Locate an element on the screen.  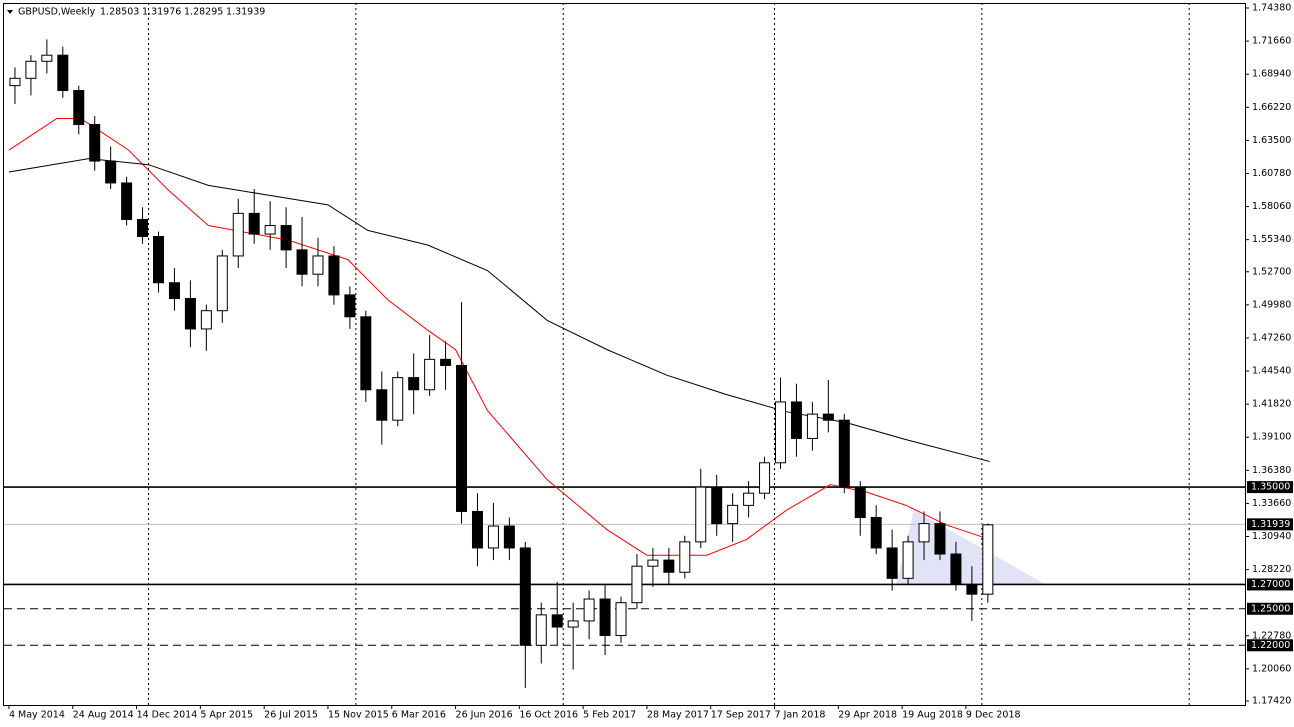
x-tick-label: 19 Aug 2018 is located at coordinates (932, 715).